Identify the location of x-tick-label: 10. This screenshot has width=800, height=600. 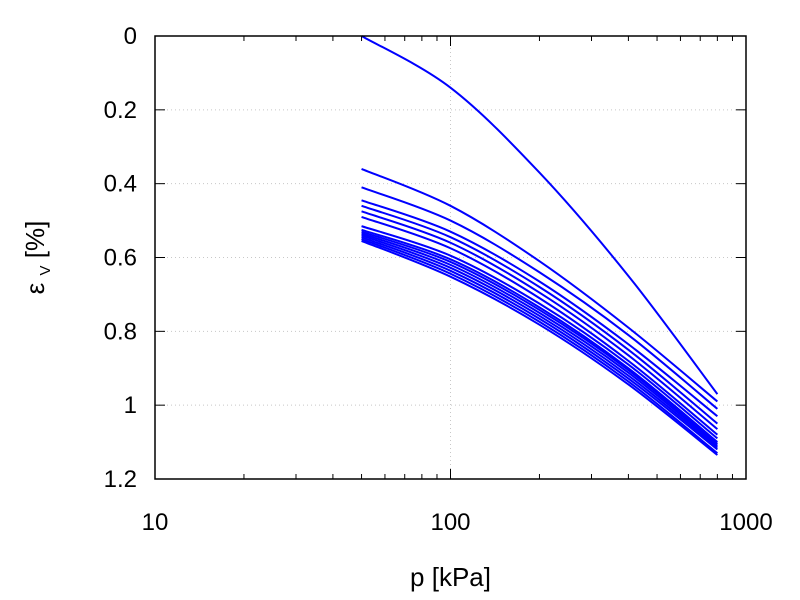
(155, 522).